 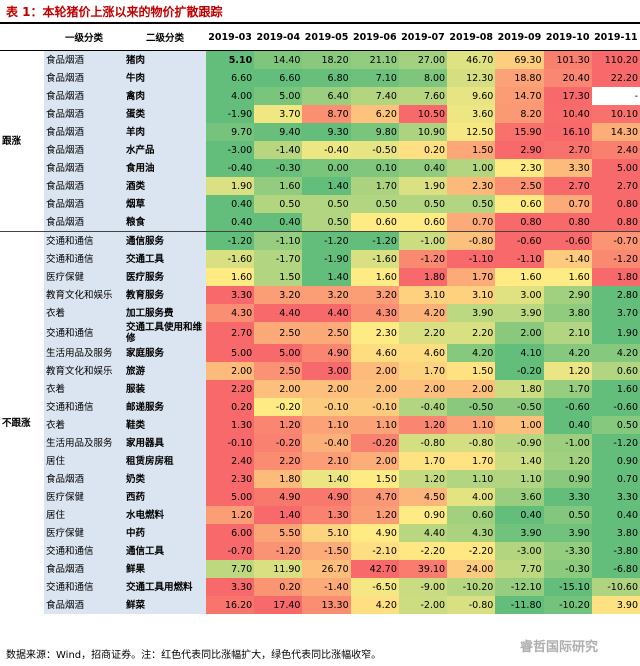 What do you see at coordinates (326, 96) in the screenshot?
I see `value-cell: 6.40` at bounding box center [326, 96].